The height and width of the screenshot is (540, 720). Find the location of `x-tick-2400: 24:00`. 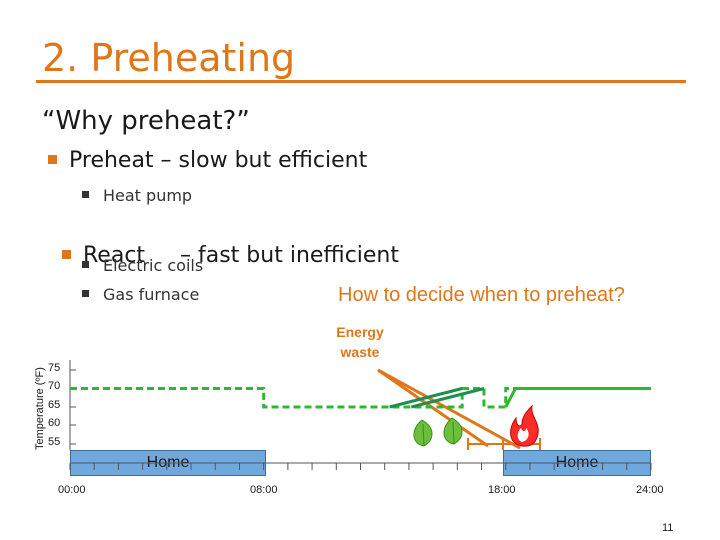

x-tick-2400: 24:00 is located at coordinates (650, 490).